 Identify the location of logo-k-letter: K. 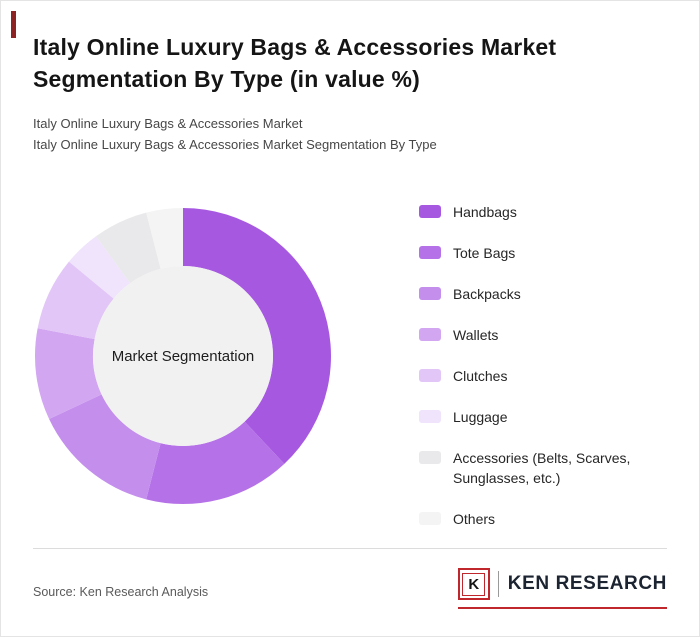
(474, 584).